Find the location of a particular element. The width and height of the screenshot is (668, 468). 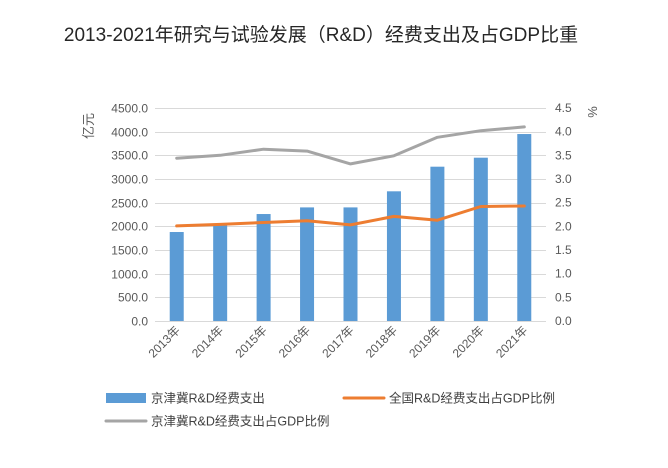

legend-label: 全国R&D经费支出占GDP比例 is located at coordinates (472, 398).